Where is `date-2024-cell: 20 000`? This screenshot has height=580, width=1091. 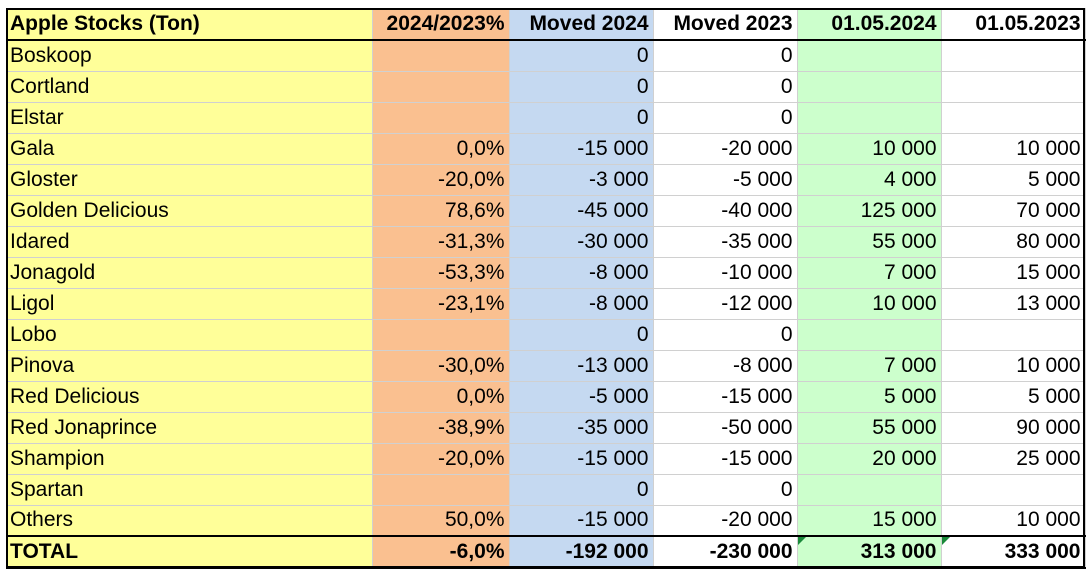 date-2024-cell: 20 000 is located at coordinates (869, 459).